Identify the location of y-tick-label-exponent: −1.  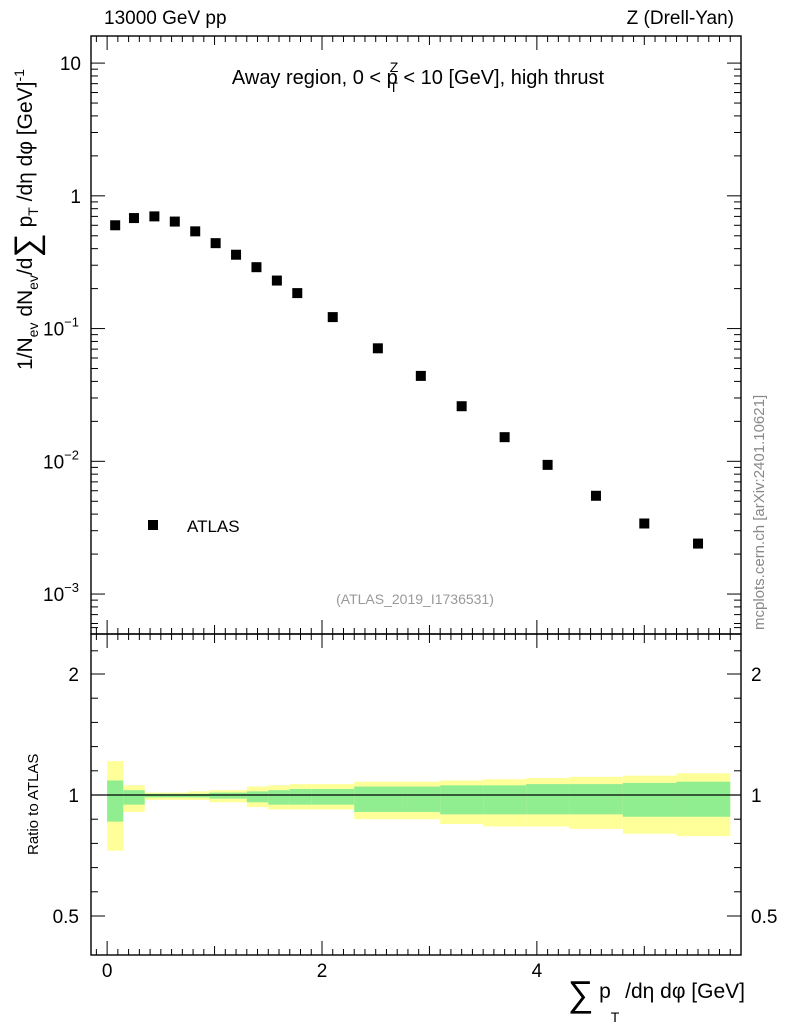
(71, 322).